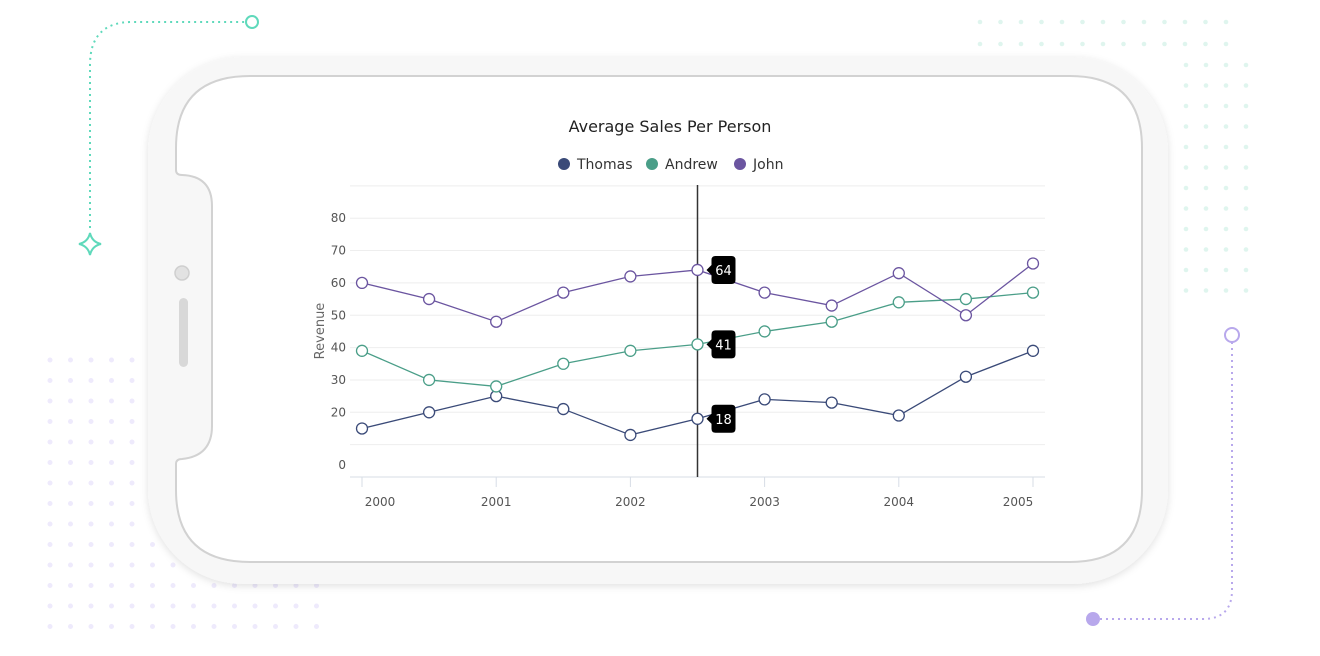 The height and width of the screenshot is (656, 1320). Describe the element at coordinates (1113, 156) in the screenshot. I see `green-dot-grid` at that location.